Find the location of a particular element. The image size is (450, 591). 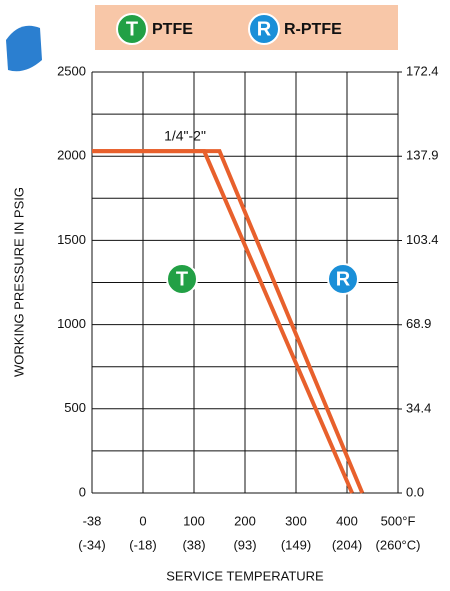

y-axis-label: WORKING PRESSURE IN PSIG is located at coordinates (18, 282).